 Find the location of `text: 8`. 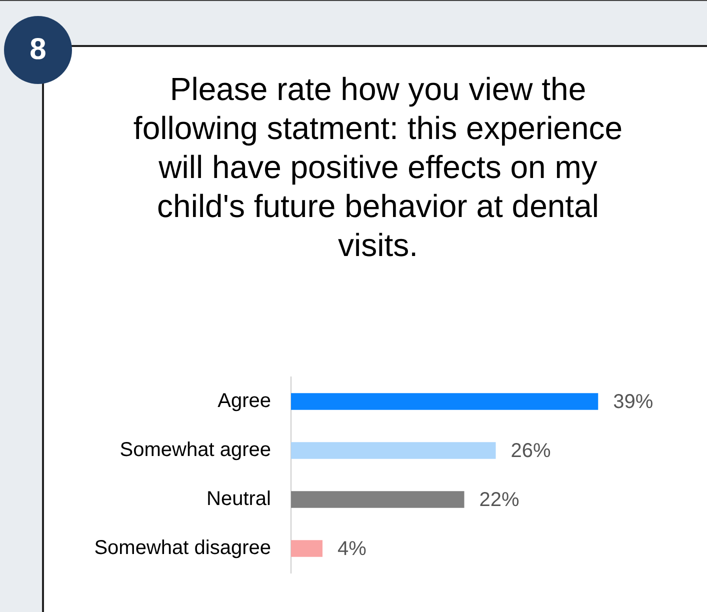

text: 8 is located at coordinates (38, 50).